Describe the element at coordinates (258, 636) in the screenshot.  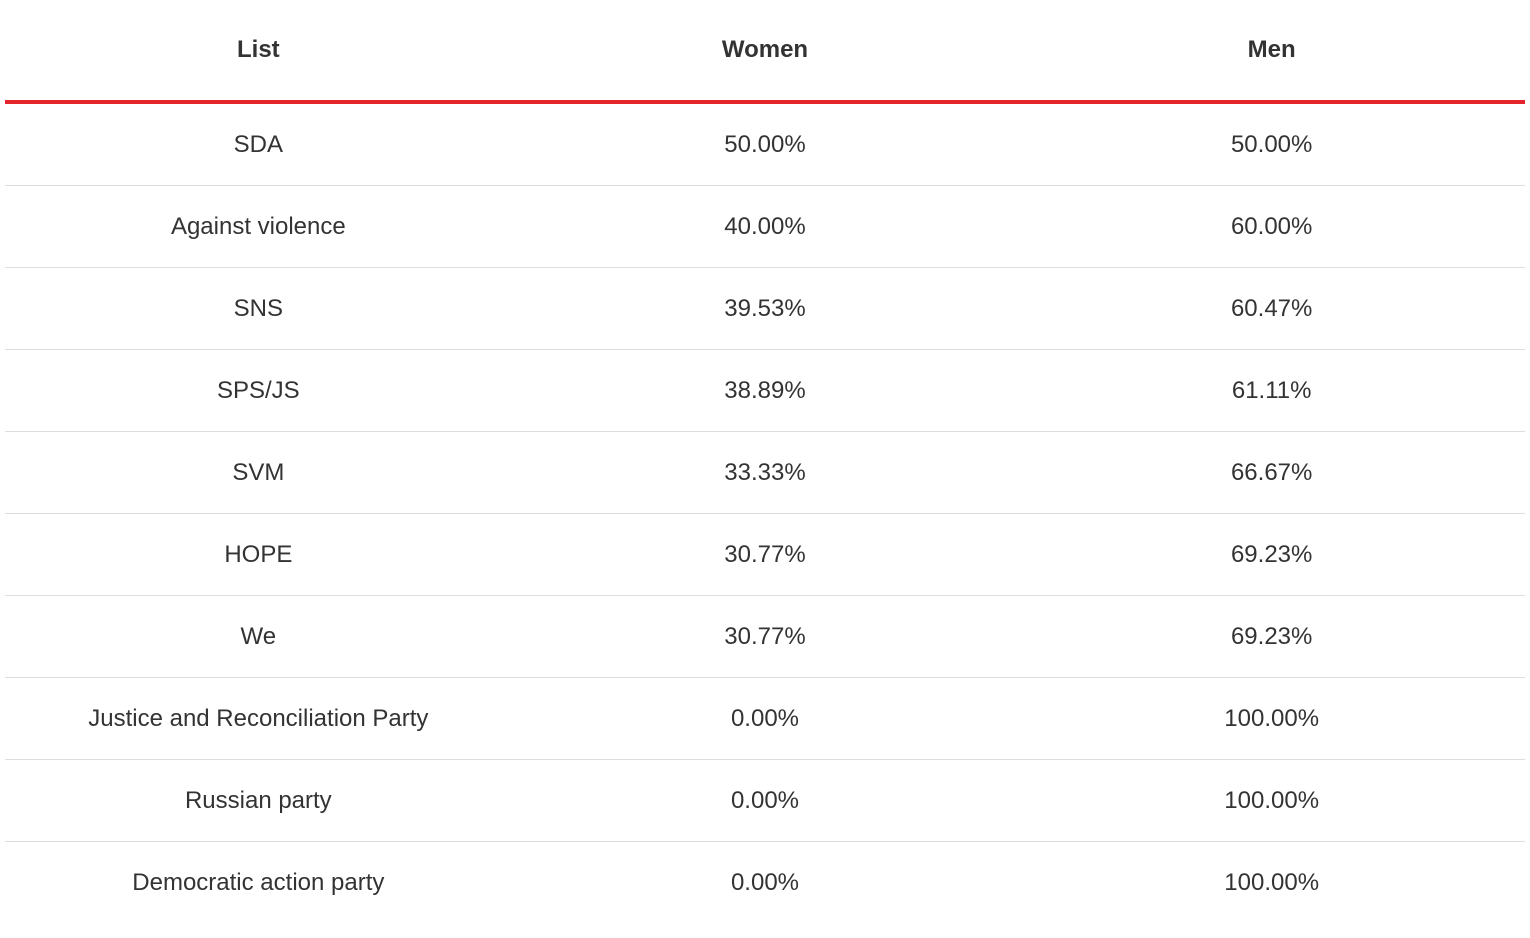
I see `cell-list: We` at that location.